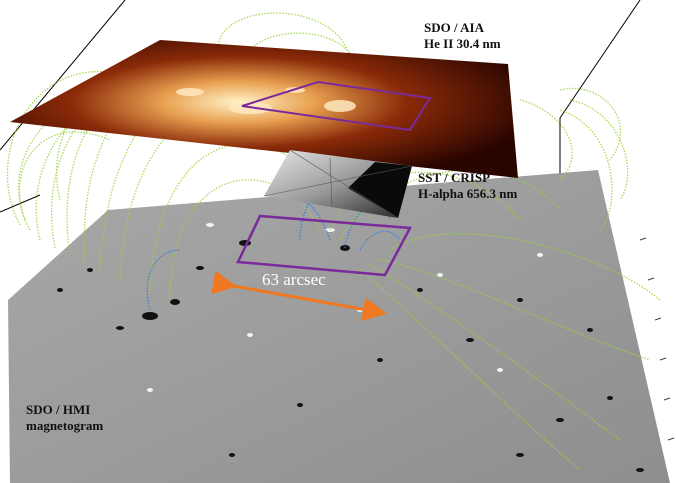 The image size is (676, 483). Describe the element at coordinates (294, 279) in the screenshot. I see `scale-label: 63 arcsec` at that location.